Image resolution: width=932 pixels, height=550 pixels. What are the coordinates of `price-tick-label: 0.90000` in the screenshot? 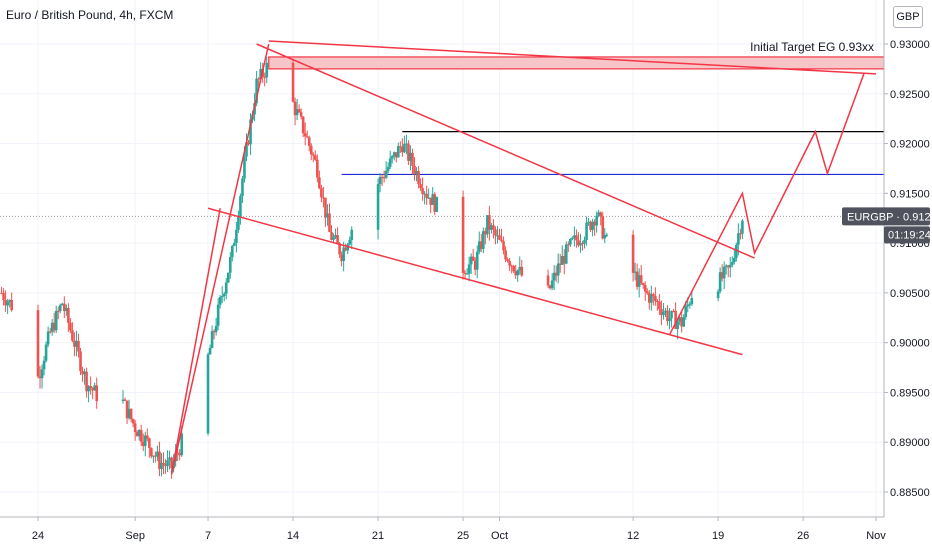 It's located at (910, 344).